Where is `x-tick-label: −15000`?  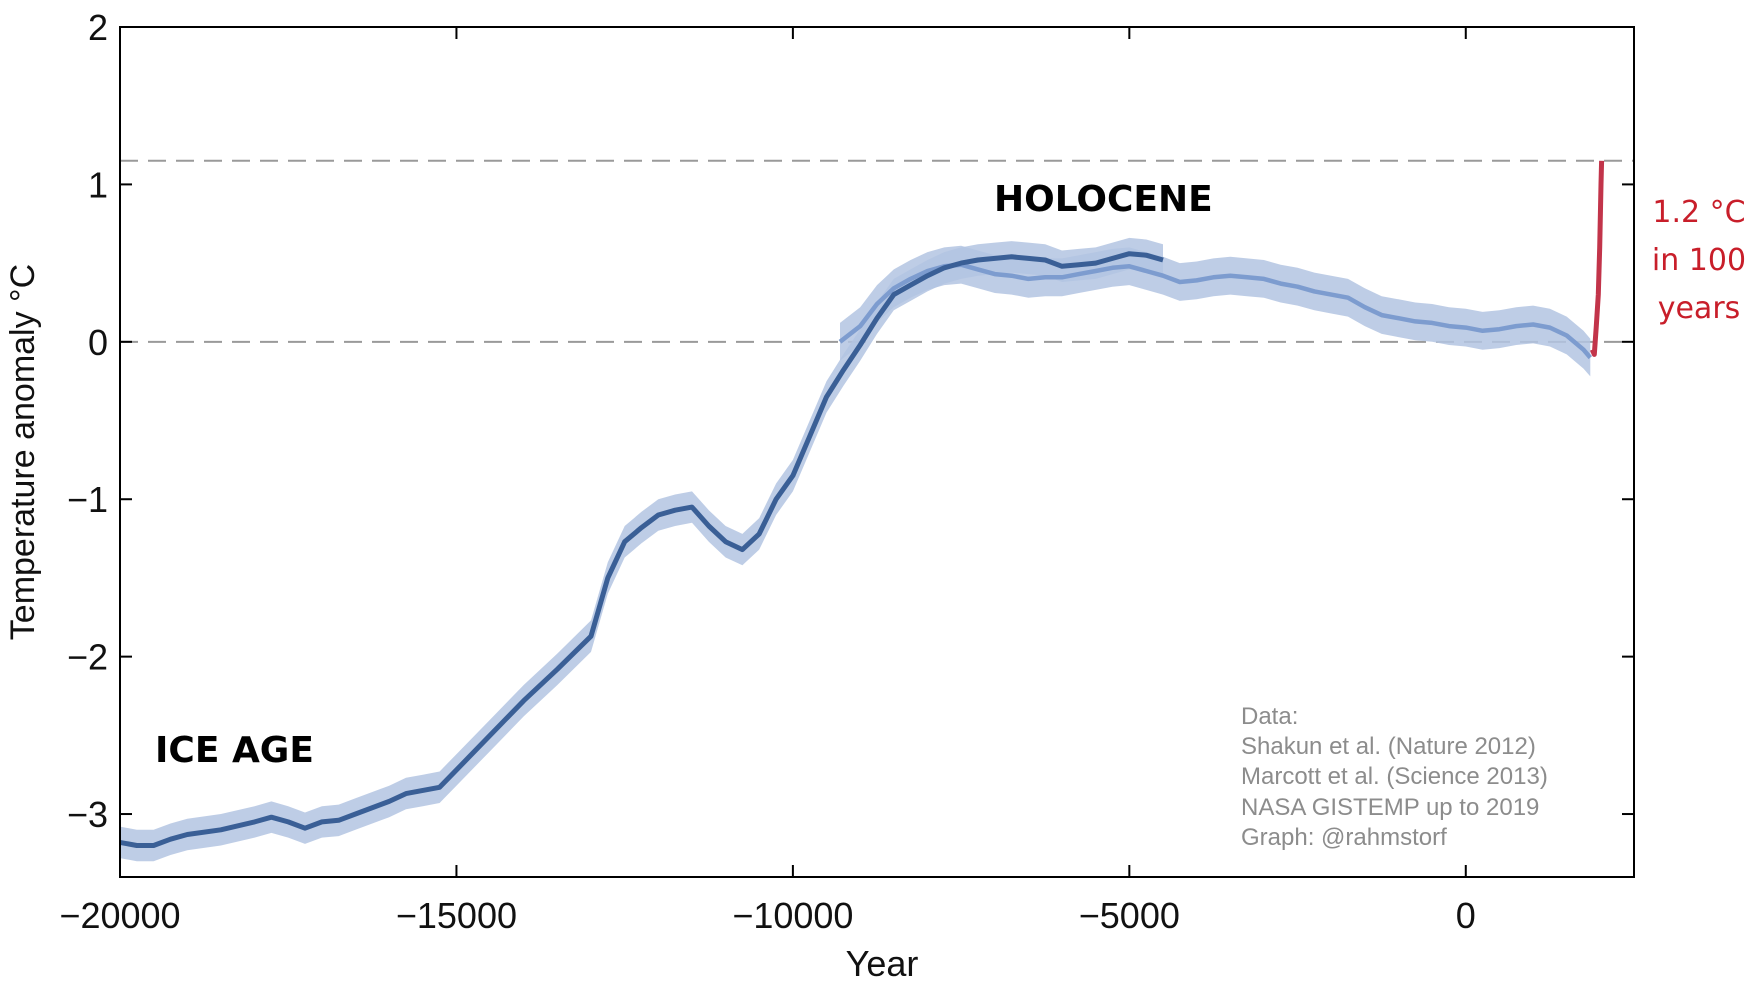 x-tick-label: −15000 is located at coordinates (456, 915).